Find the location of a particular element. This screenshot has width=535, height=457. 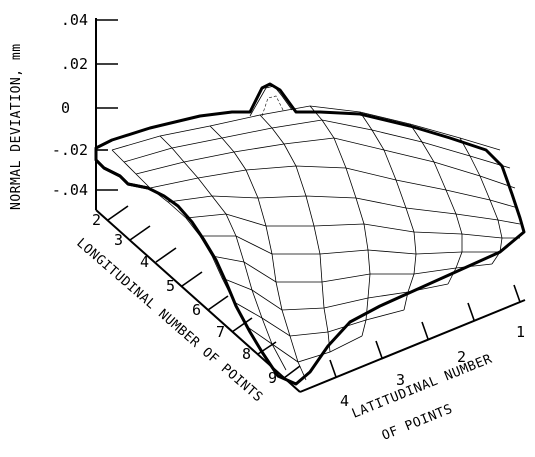

z-tick-label: 0 is located at coordinates (65, 108).